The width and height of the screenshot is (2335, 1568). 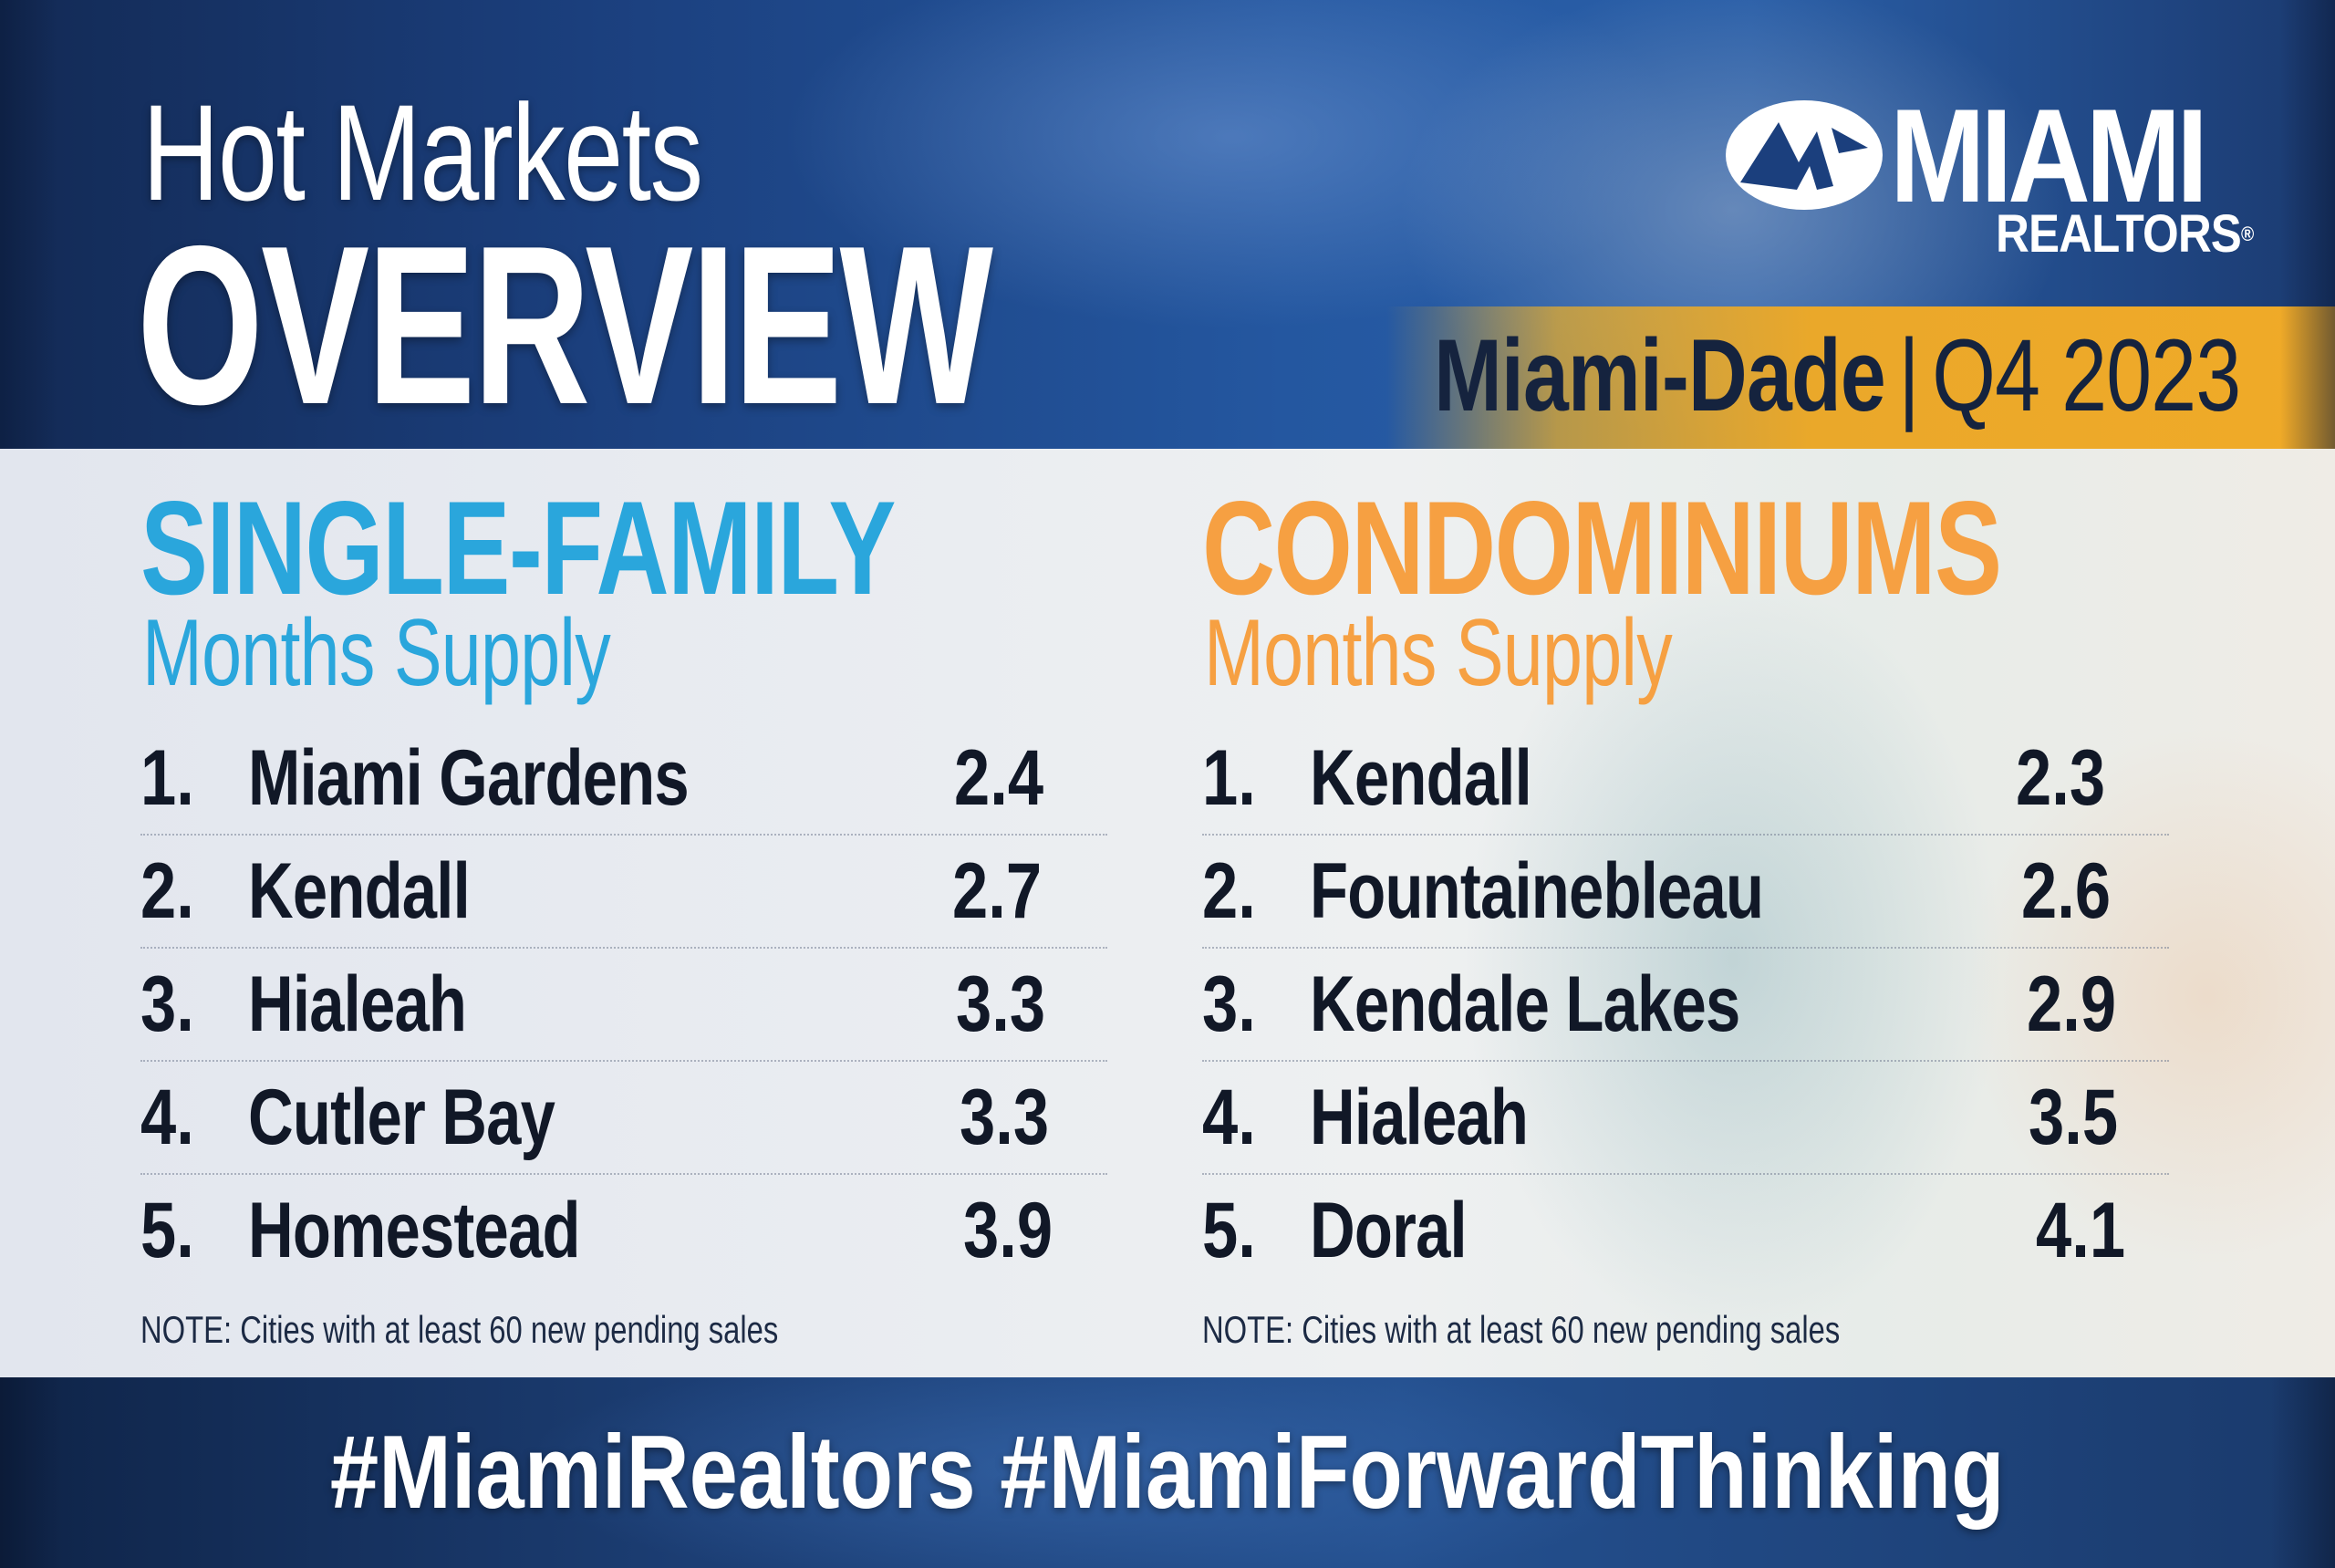 I want to click on region-bar, so click(x=1860, y=377).